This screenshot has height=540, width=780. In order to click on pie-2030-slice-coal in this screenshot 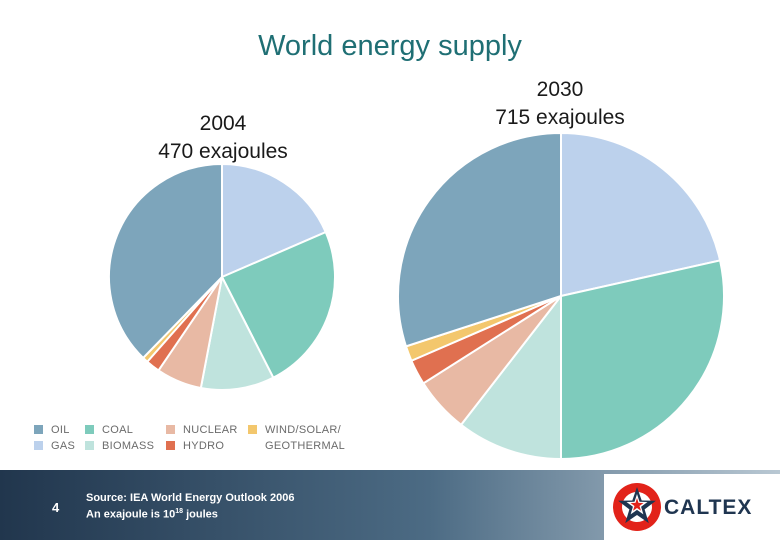, I will do `click(642, 360)`.